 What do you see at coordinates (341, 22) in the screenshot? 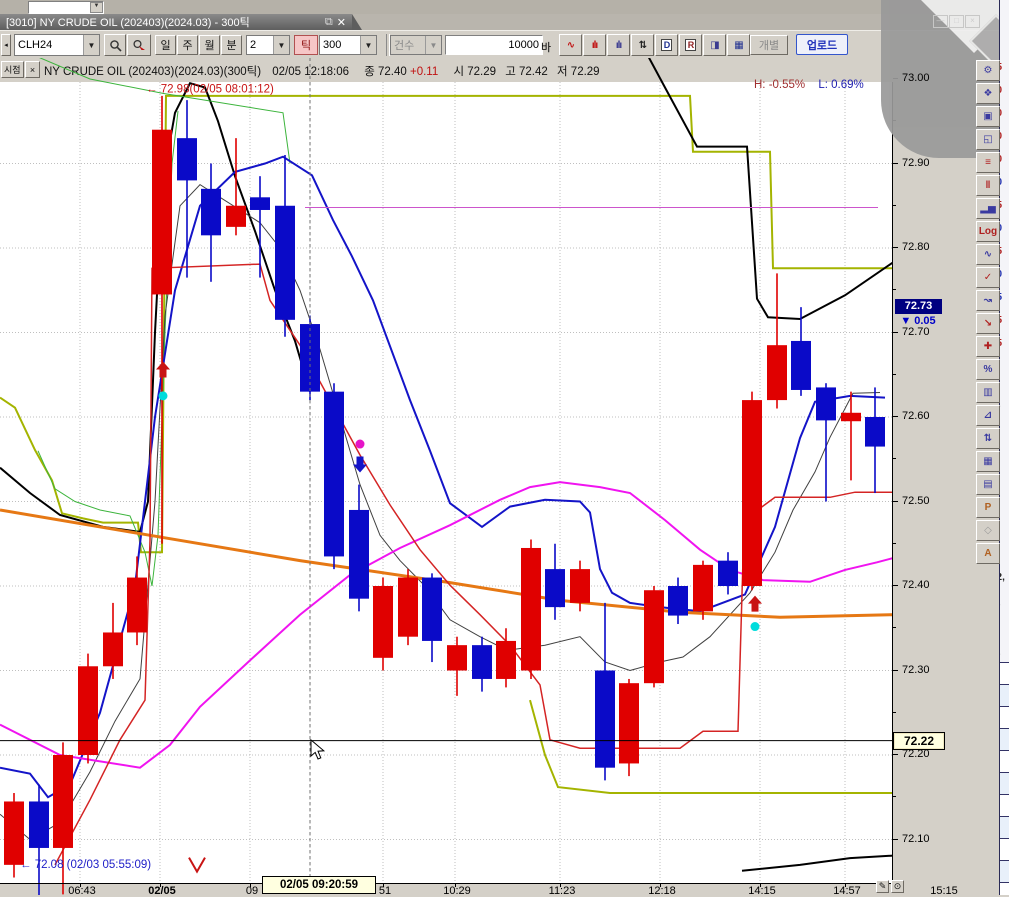
I see `close-icon: ✕` at bounding box center [341, 22].